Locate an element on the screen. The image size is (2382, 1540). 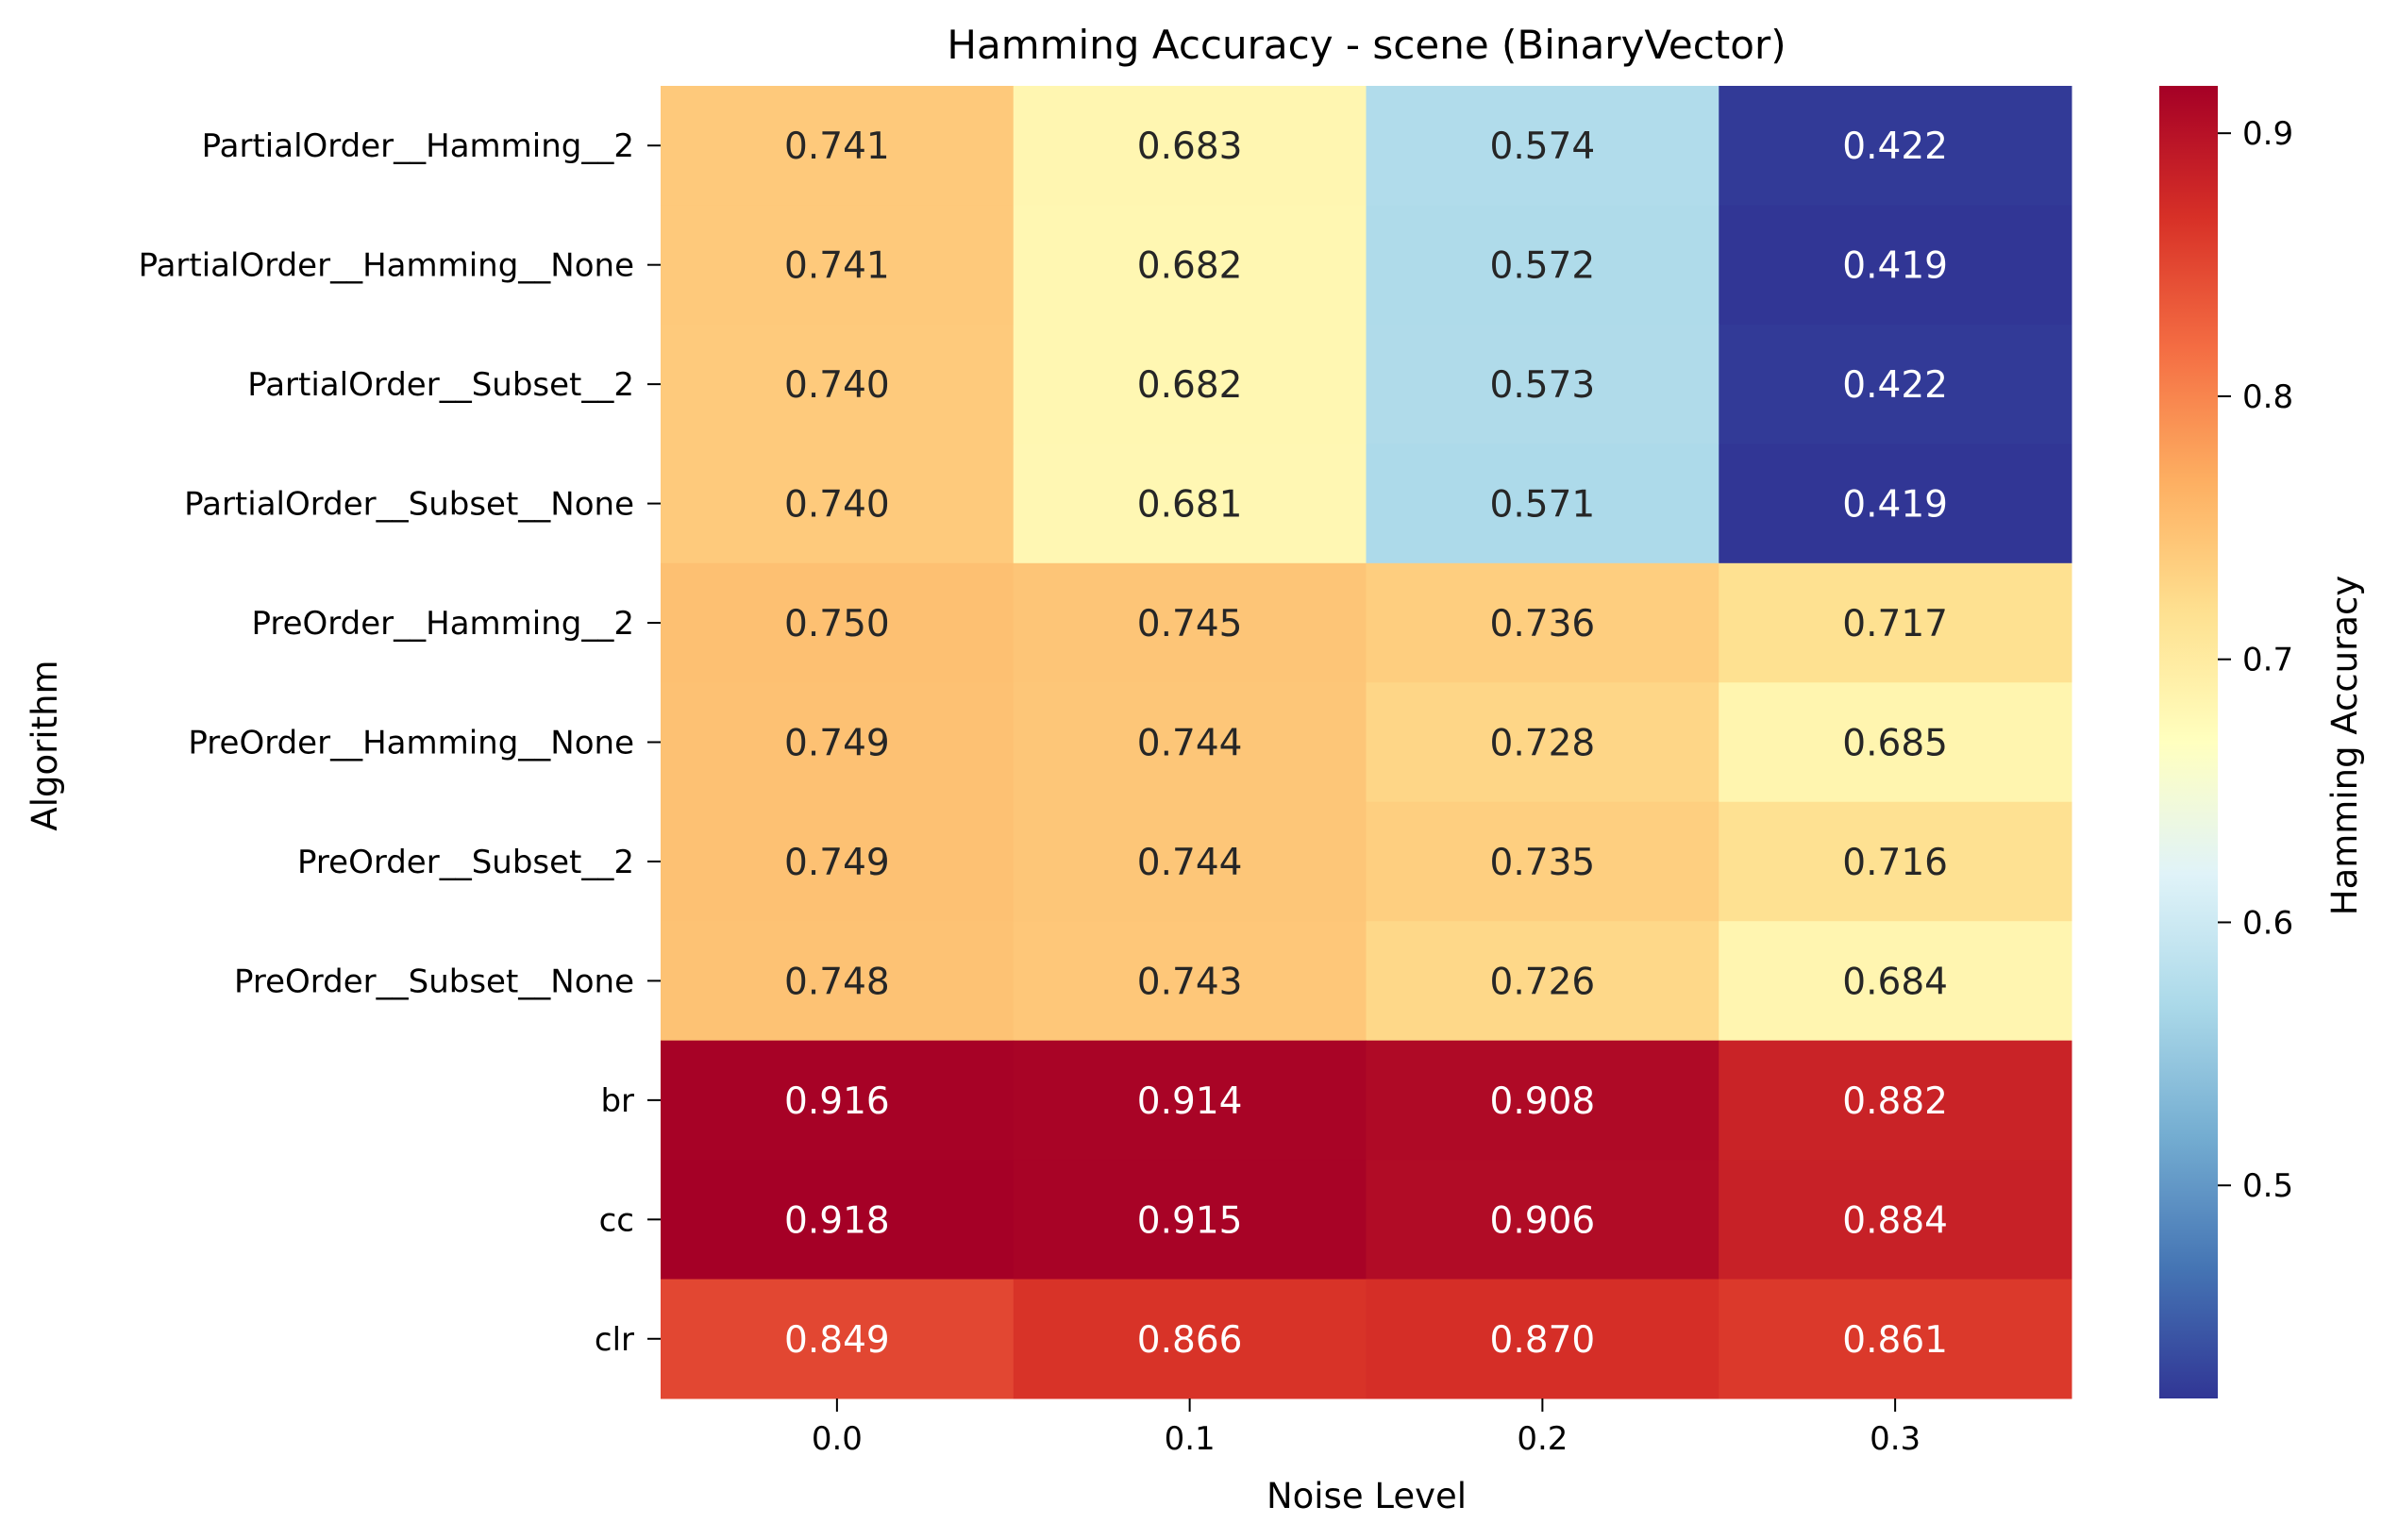
x-tick-labels: 0.0 0.1 0.2 0.3 is located at coordinates (1366, 1428).